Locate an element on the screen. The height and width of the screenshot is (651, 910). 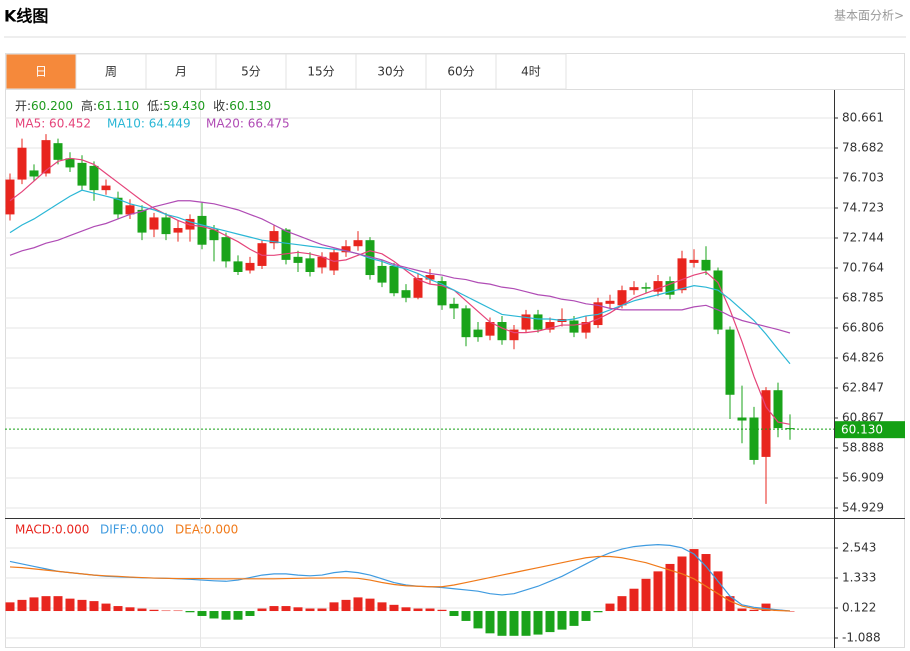
info-label: 开: is located at coordinates (23, 106).